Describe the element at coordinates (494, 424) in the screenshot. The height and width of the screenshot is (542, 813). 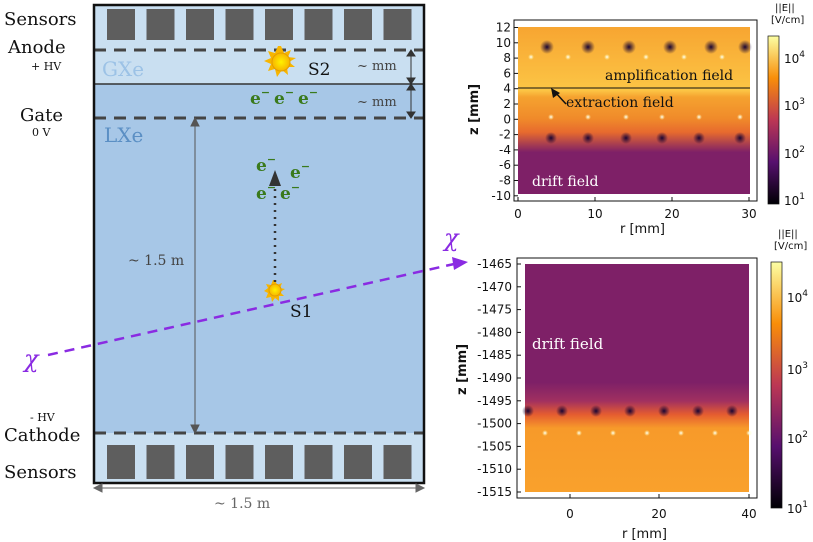
I see `y-tick-label: -1500` at that location.